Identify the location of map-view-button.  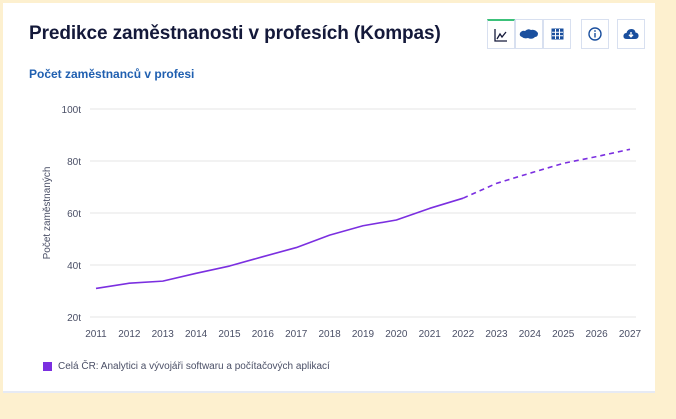
(529, 34).